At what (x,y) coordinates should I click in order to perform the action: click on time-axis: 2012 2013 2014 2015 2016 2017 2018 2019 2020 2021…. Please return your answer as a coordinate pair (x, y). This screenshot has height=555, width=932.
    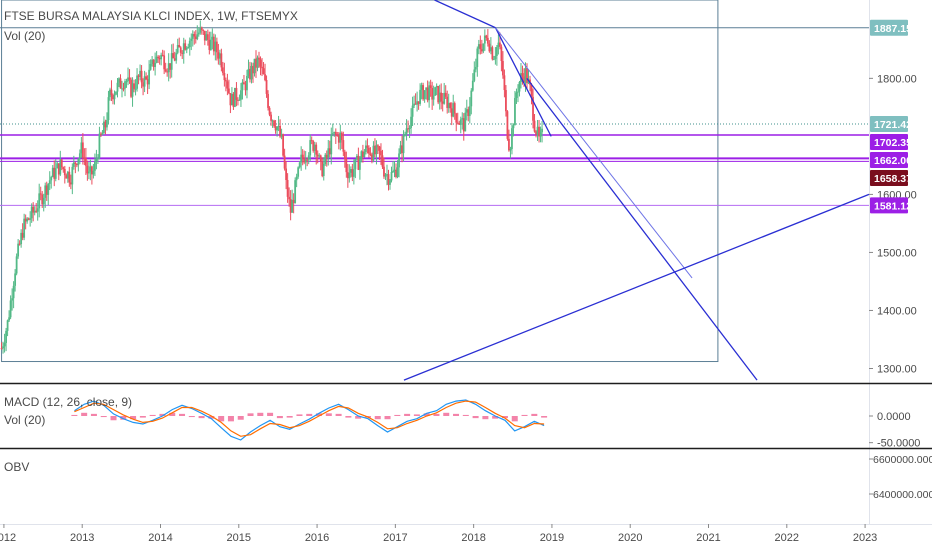
    Looking at the image, I should click on (438, 534).